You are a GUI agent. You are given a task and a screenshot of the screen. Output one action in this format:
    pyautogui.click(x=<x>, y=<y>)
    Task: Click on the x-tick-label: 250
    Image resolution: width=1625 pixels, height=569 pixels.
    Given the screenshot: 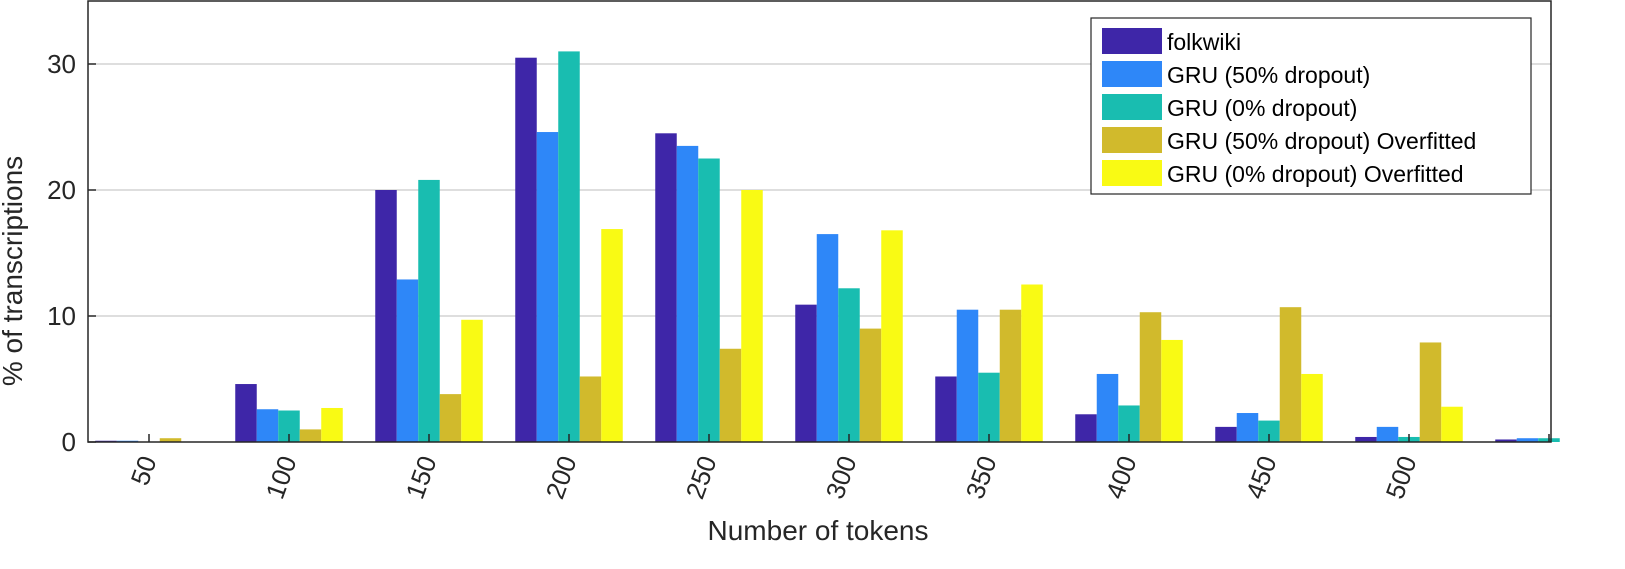 What is the action you would take?
    pyautogui.click(x=701, y=477)
    